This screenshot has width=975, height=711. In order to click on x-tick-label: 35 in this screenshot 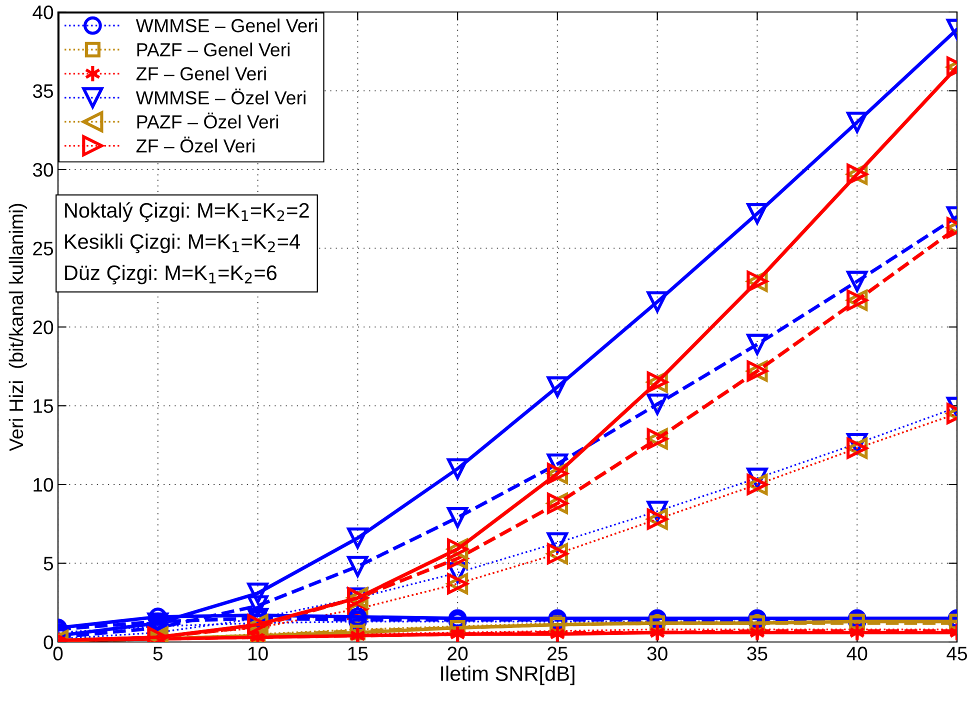, I will do `click(757, 653)`.